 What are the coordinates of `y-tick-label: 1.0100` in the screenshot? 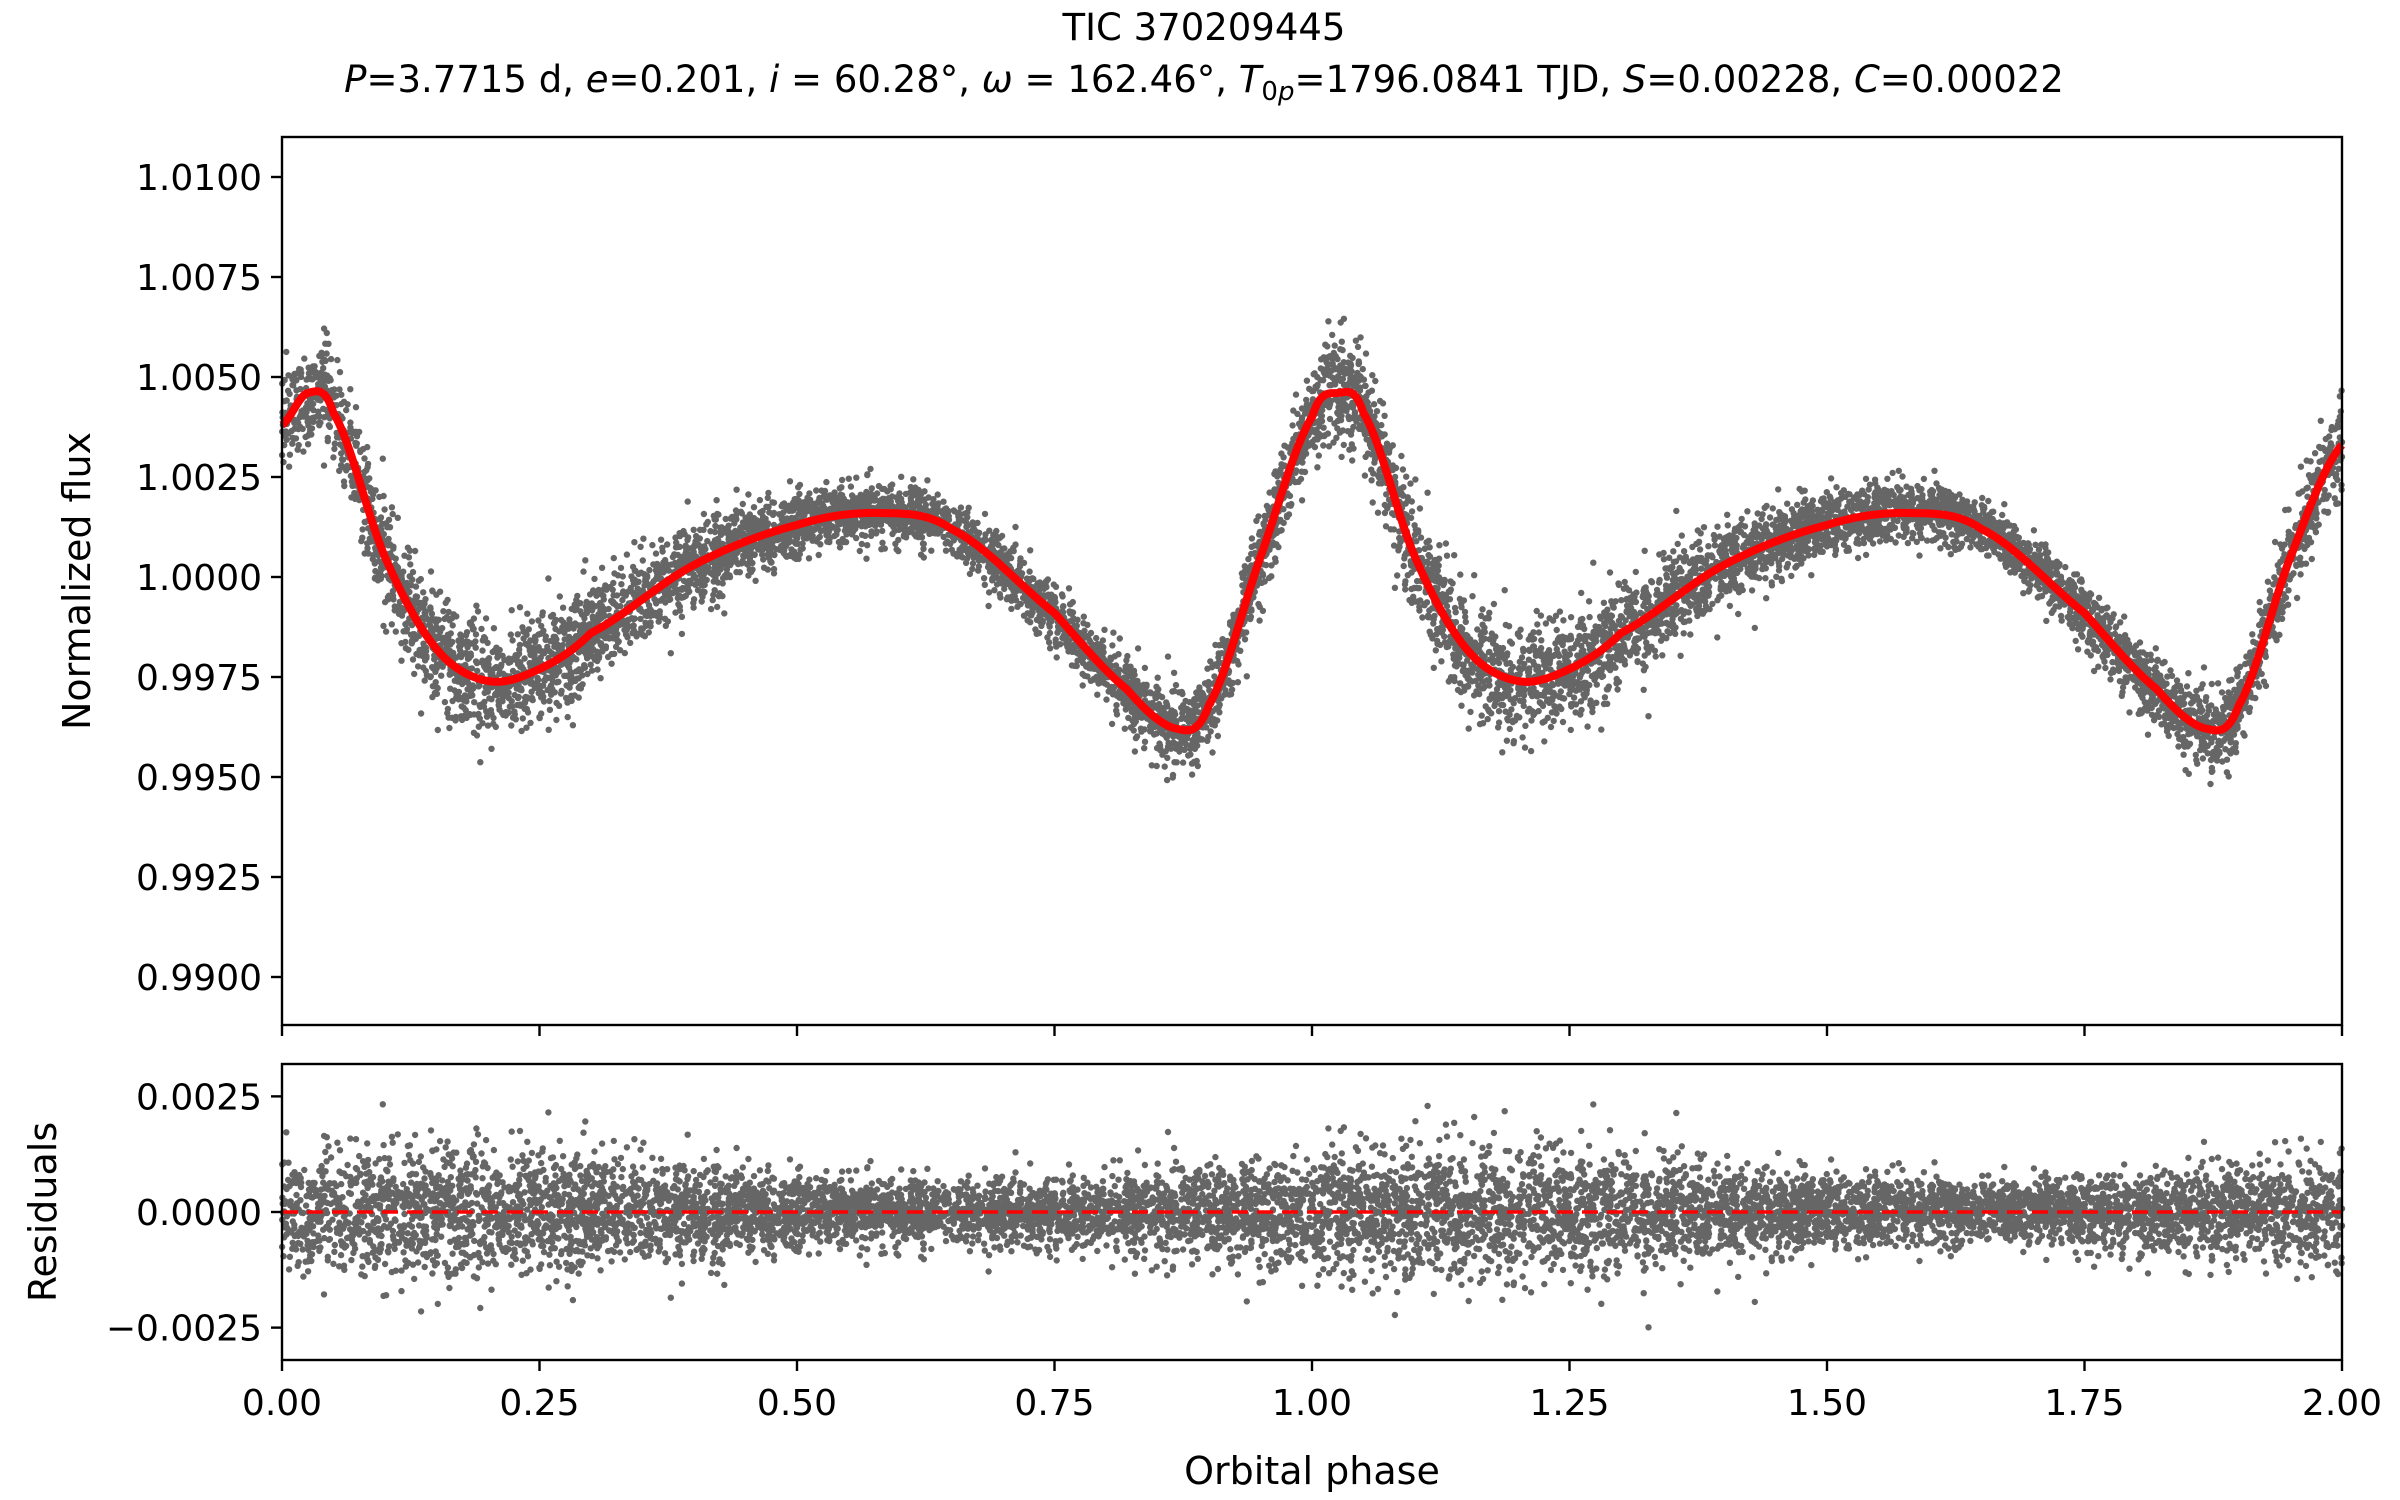 It's located at (199, 178).